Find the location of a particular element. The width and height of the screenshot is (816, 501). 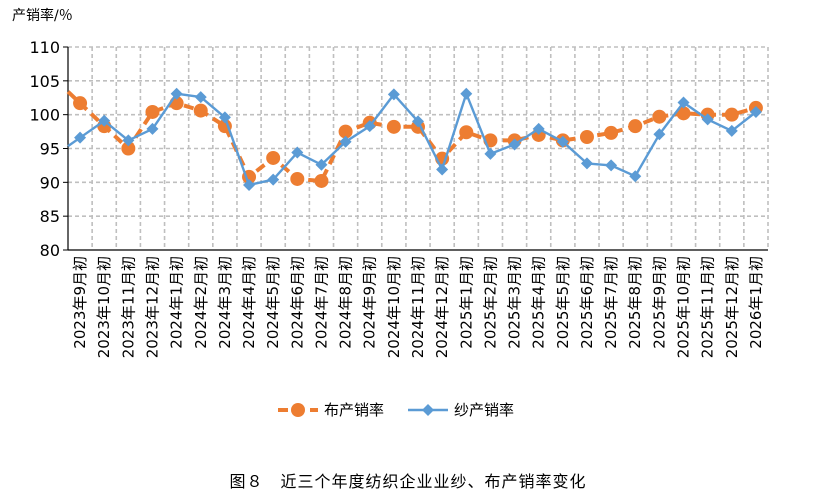

x-tick-label: 2025年10月初 is located at coordinates (684, 307).